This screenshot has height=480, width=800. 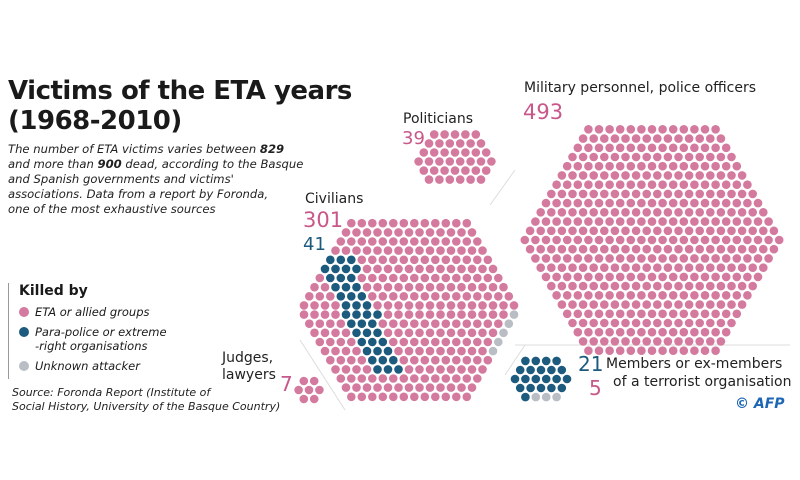 I want to click on legend-heading: Killed by, so click(x=53, y=291).